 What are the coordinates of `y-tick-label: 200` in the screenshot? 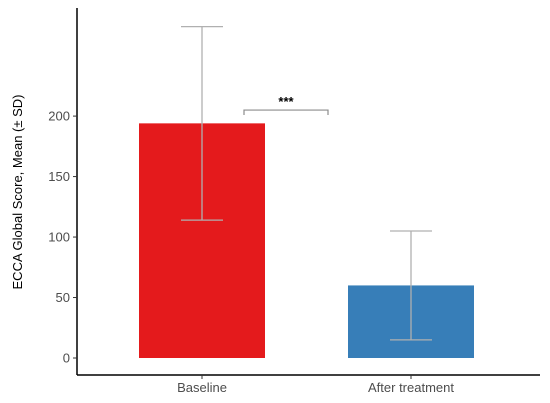 It's located at (59, 116).